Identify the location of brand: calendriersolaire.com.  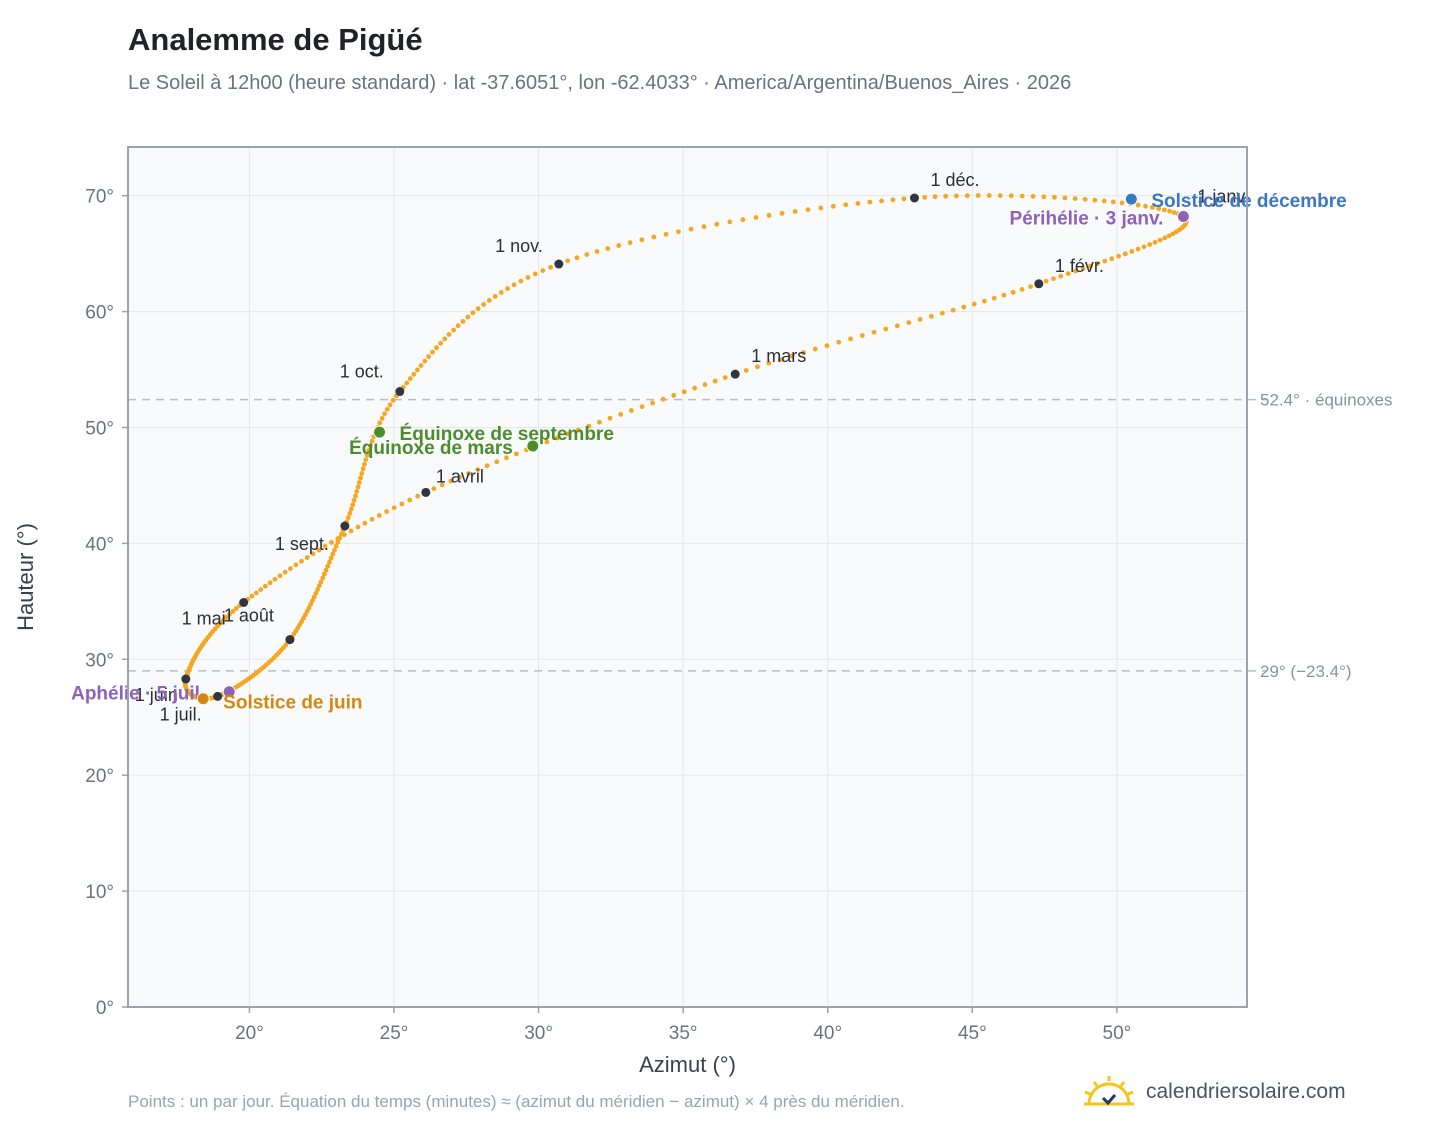
(1214, 1092).